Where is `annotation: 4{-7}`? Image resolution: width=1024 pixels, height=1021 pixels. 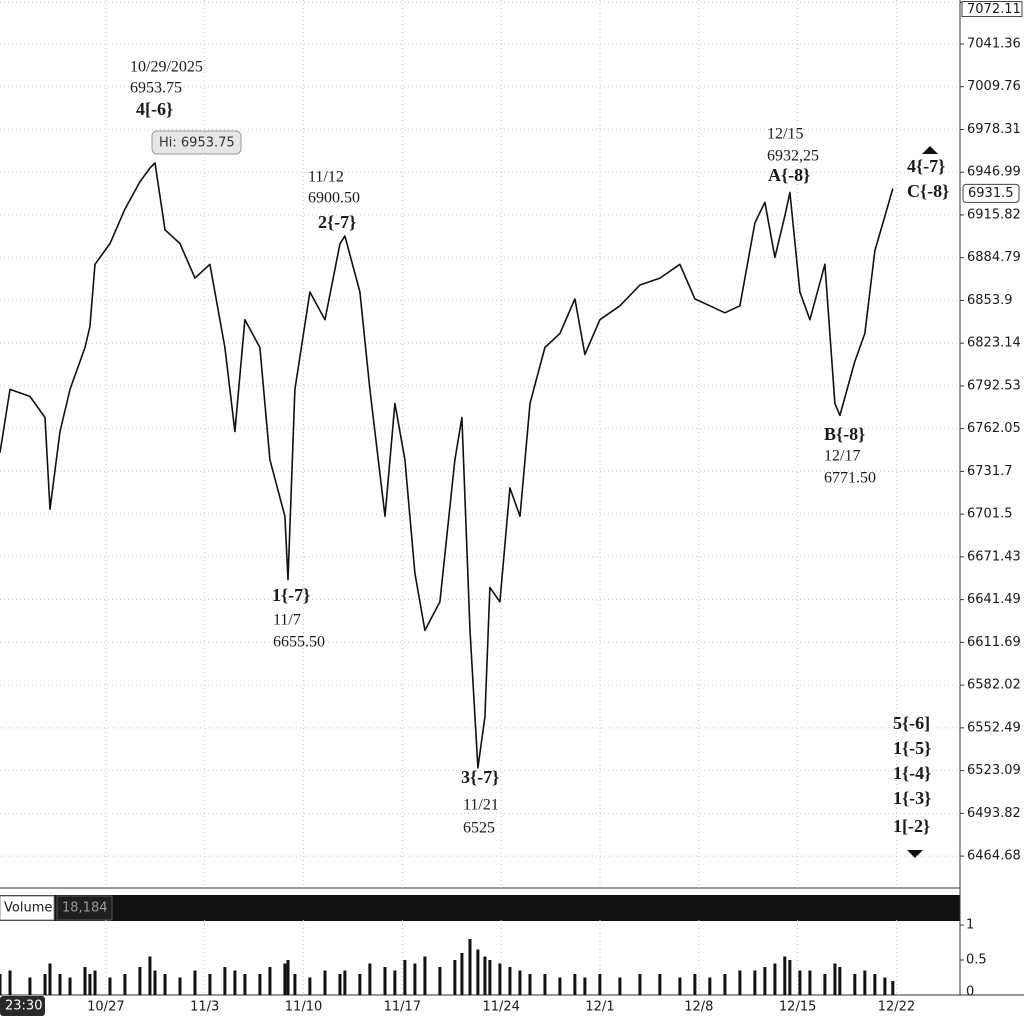
annotation: 4{-7} is located at coordinates (926, 166).